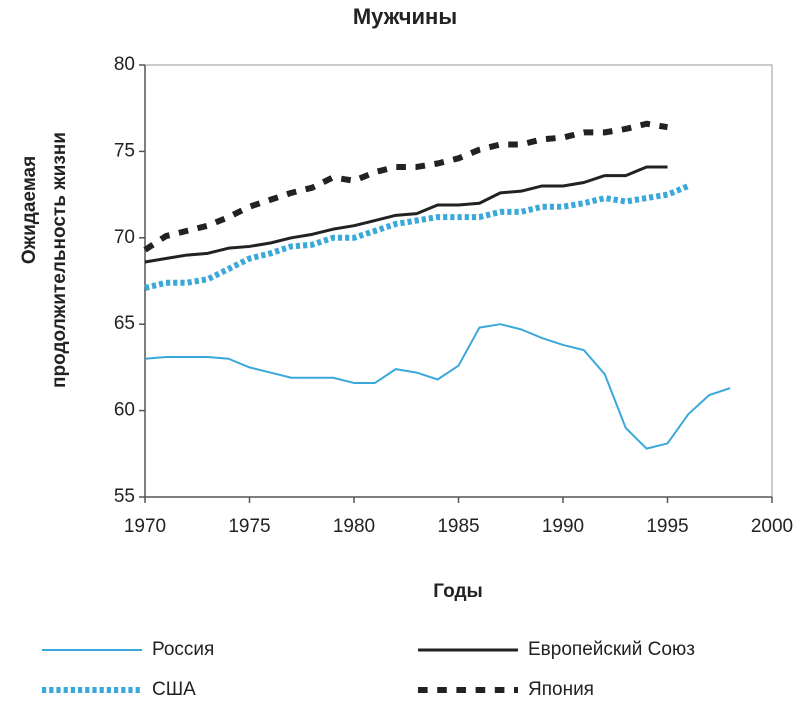 Image resolution: width=808 pixels, height=705 pixels. Describe the element at coordinates (561, 689) in the screenshot. I see `legend-label: Япония` at that location.